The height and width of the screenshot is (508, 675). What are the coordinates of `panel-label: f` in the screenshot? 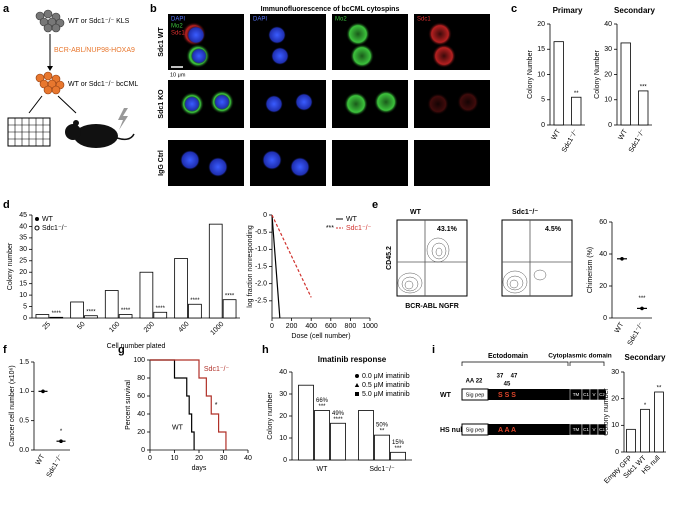 It's located at (5, 350).